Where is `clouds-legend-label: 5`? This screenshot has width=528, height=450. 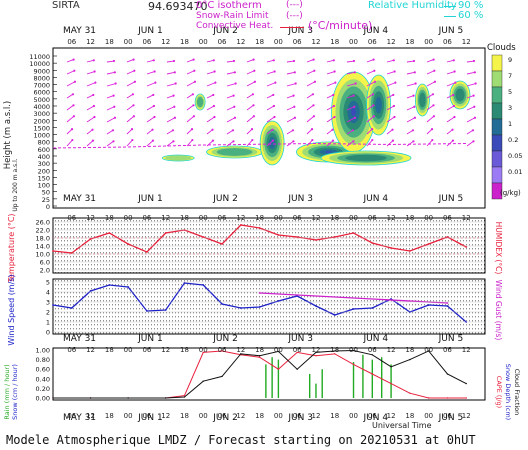
clouds-legend-label: 5 is located at coordinates (510, 92).